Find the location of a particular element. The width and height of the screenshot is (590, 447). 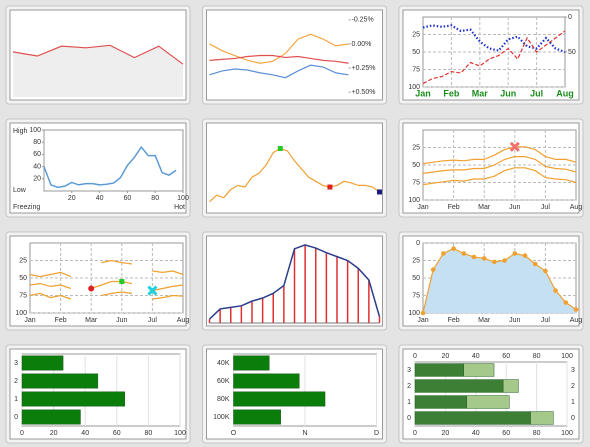

y-tick-label: 40 is located at coordinates (37, 166).